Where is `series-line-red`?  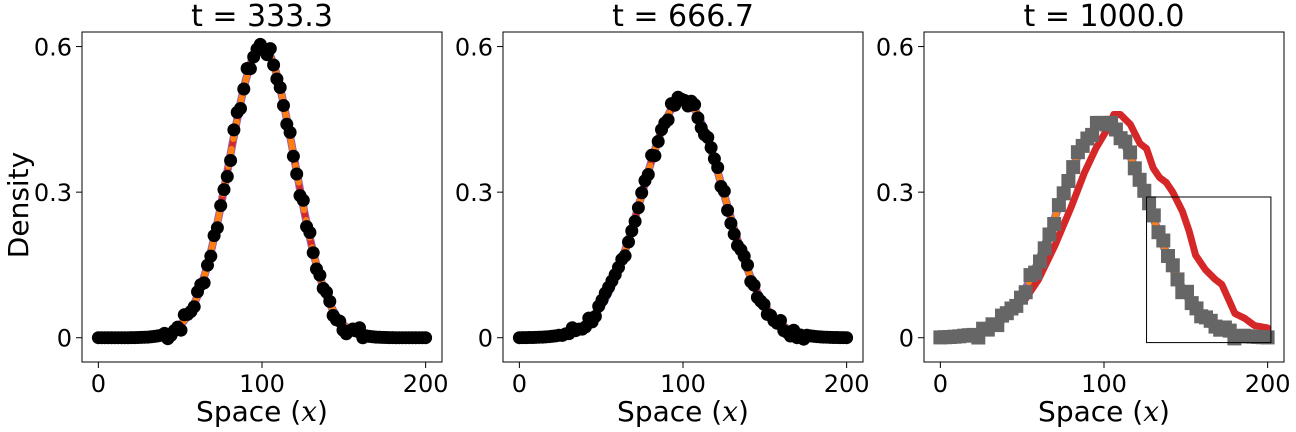
series-line-red is located at coordinates (1147, 221).